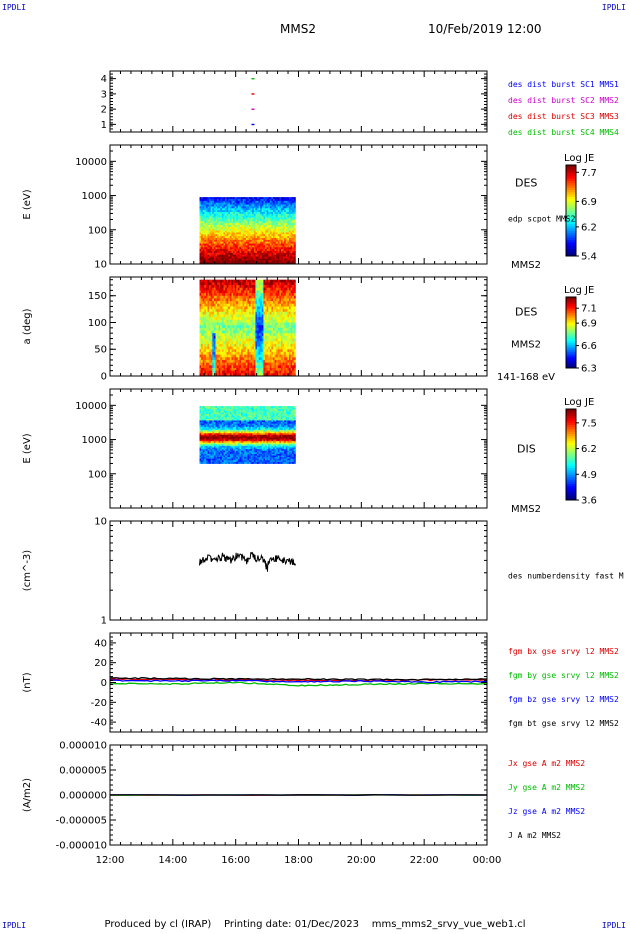 This screenshot has width=630, height=934. I want to click on legend-entry: Jz gse A m2 MMS2, so click(546, 811).